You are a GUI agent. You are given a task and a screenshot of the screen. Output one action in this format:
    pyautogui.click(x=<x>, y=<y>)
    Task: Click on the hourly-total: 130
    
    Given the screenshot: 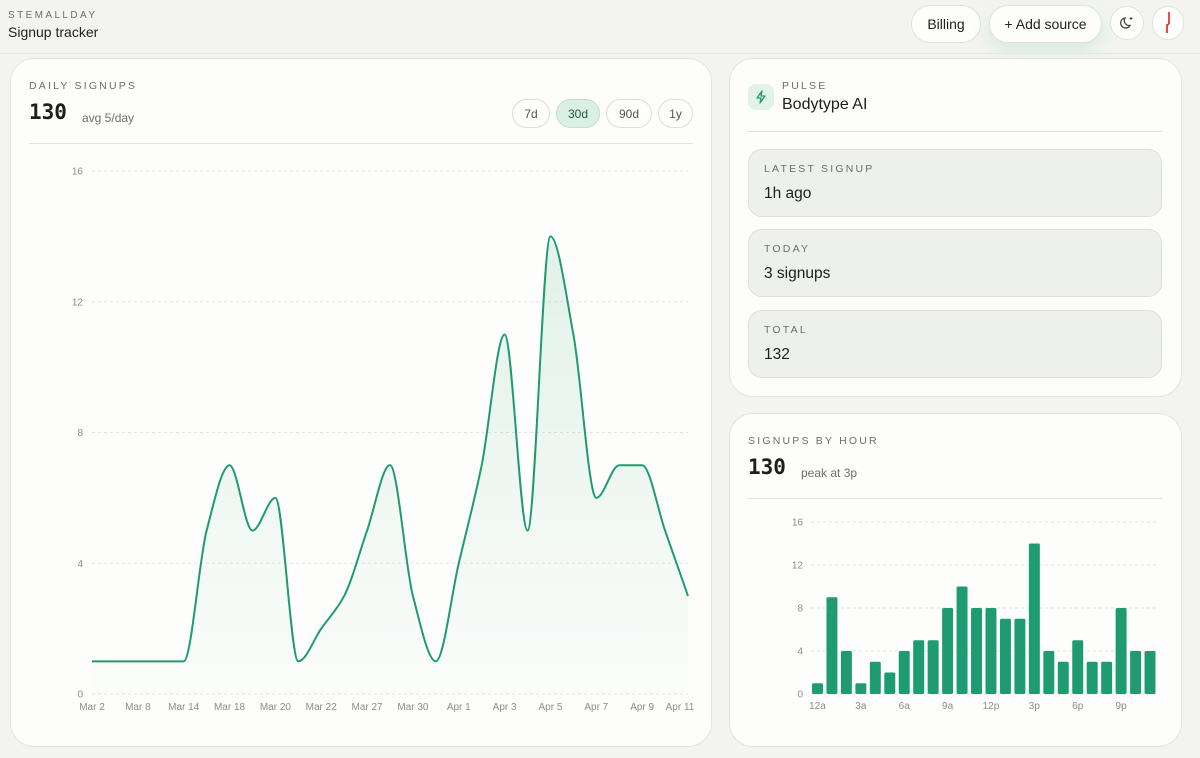 What is the action you would take?
    pyautogui.click(x=767, y=467)
    